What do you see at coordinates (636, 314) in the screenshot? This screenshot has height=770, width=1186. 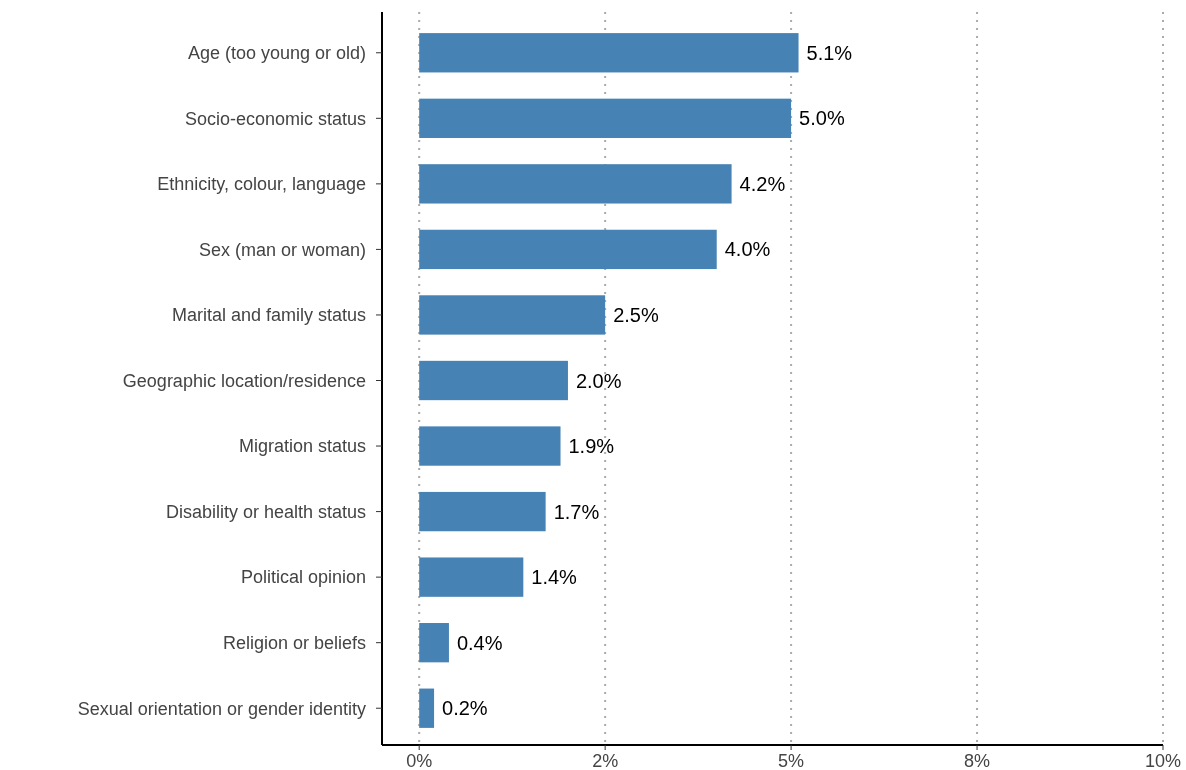 I see `data-label: 2.5%` at bounding box center [636, 314].